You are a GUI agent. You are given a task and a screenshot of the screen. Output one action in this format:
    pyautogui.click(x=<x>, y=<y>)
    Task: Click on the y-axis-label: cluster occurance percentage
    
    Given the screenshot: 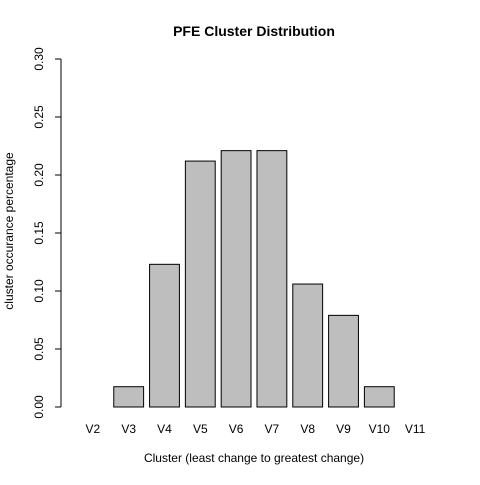 What is the action you would take?
    pyautogui.click(x=9, y=231)
    